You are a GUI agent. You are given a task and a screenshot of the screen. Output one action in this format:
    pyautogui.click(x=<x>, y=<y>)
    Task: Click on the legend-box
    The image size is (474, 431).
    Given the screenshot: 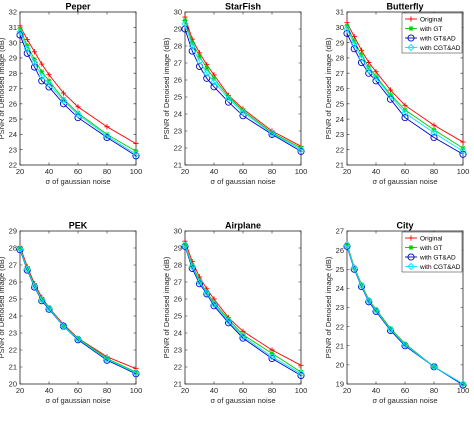 What is the action you would take?
    pyautogui.click(x=432, y=252)
    